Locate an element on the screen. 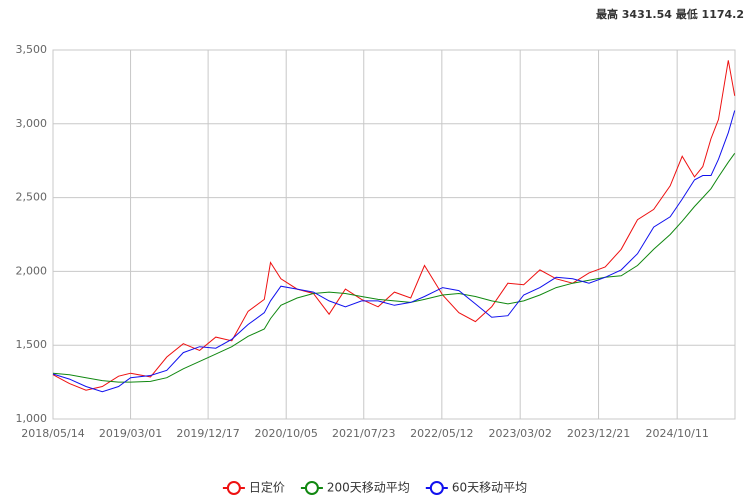  y-tick-label: 1,000 is located at coordinates (32, 418).